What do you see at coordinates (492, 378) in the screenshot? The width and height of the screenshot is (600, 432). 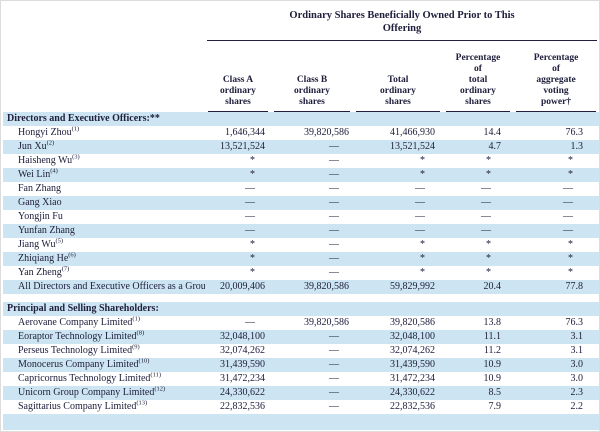 I see `value-cell: 10.9` at bounding box center [492, 378].